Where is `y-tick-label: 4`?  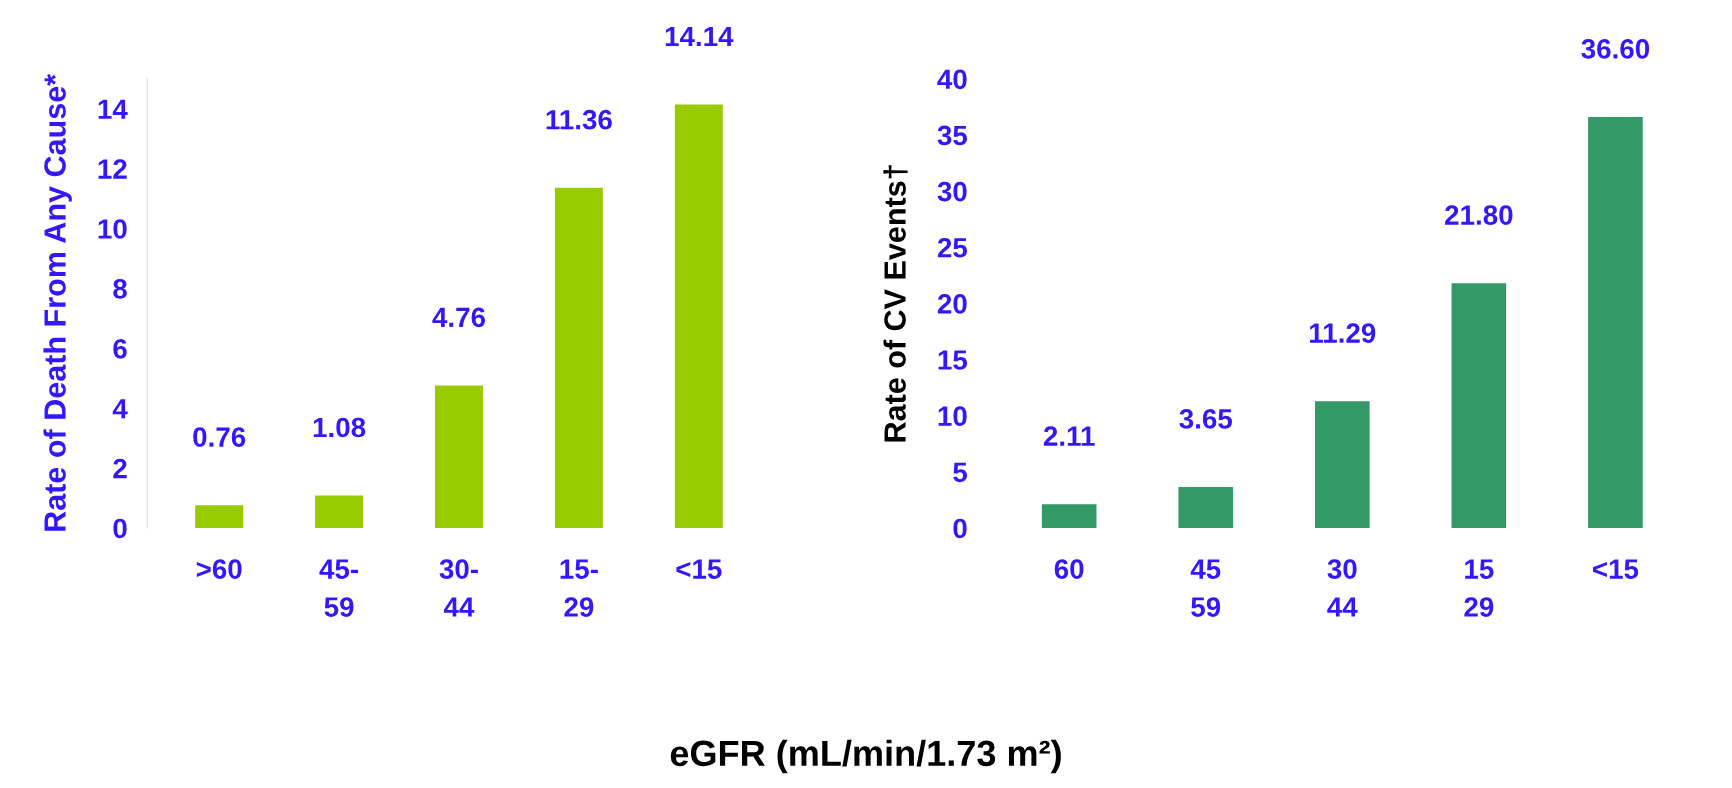 y-tick-label: 4 is located at coordinates (120, 409).